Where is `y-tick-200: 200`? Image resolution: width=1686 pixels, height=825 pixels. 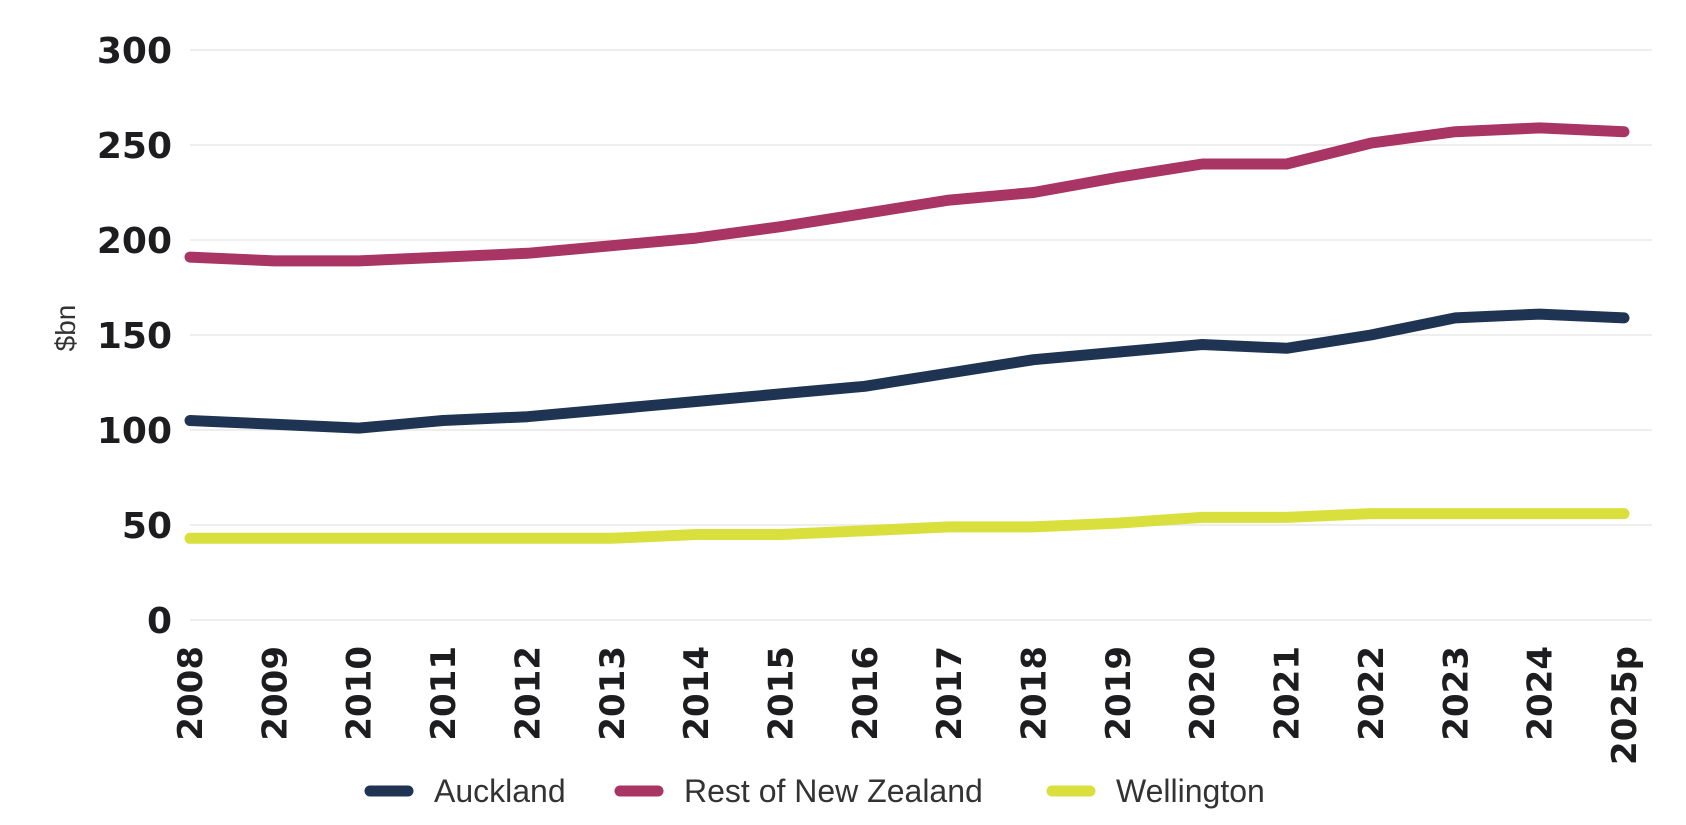
y-tick-200: 200 is located at coordinates (134, 241).